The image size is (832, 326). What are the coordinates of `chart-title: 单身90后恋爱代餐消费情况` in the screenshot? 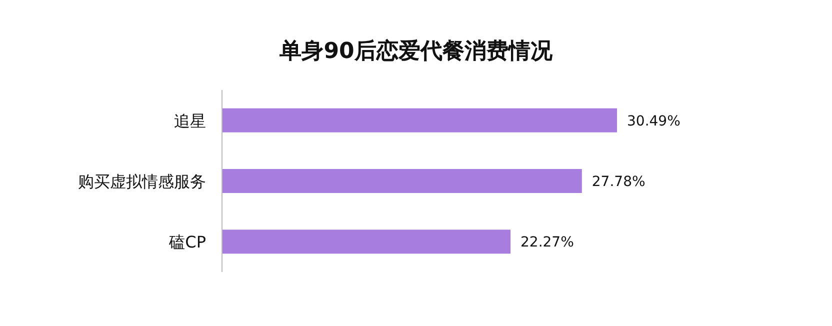 It's located at (416, 51).